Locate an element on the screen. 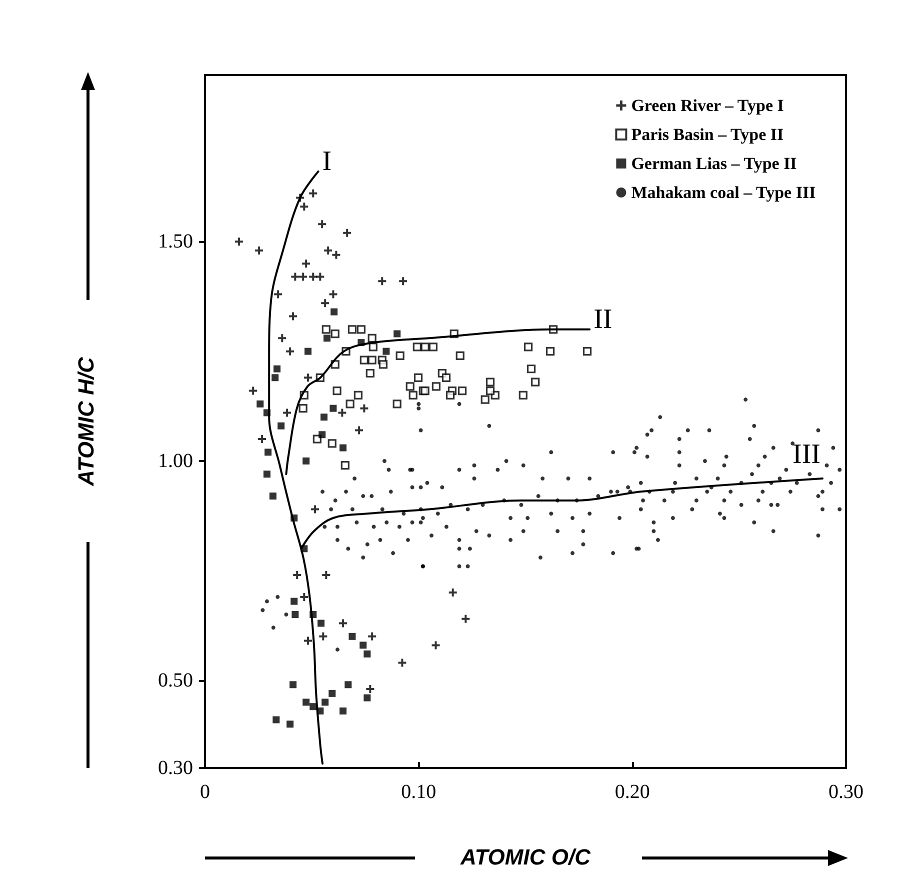 Image resolution: width=906 pixels, height=892 pixels. x-tick-label: 0.30 is located at coordinates (846, 792).